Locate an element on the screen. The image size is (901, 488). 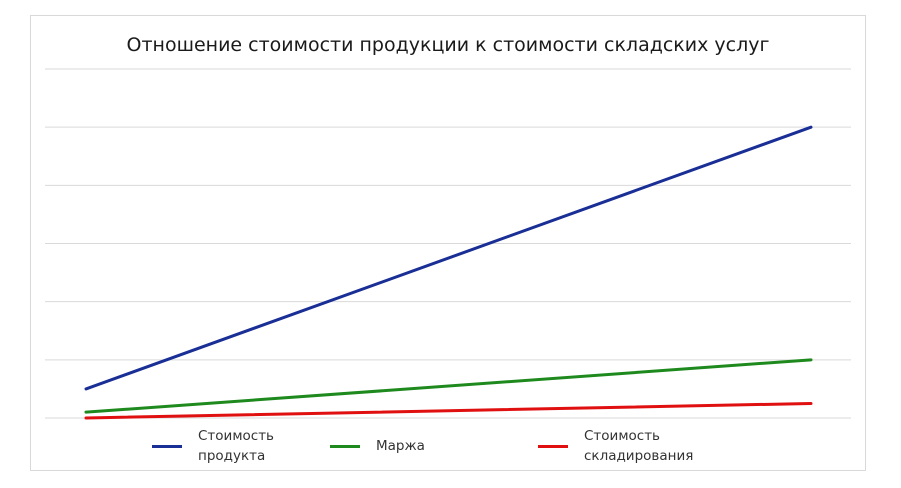
legend-item-storage-cost: Стоимость складирования is located at coordinates (615, 446).